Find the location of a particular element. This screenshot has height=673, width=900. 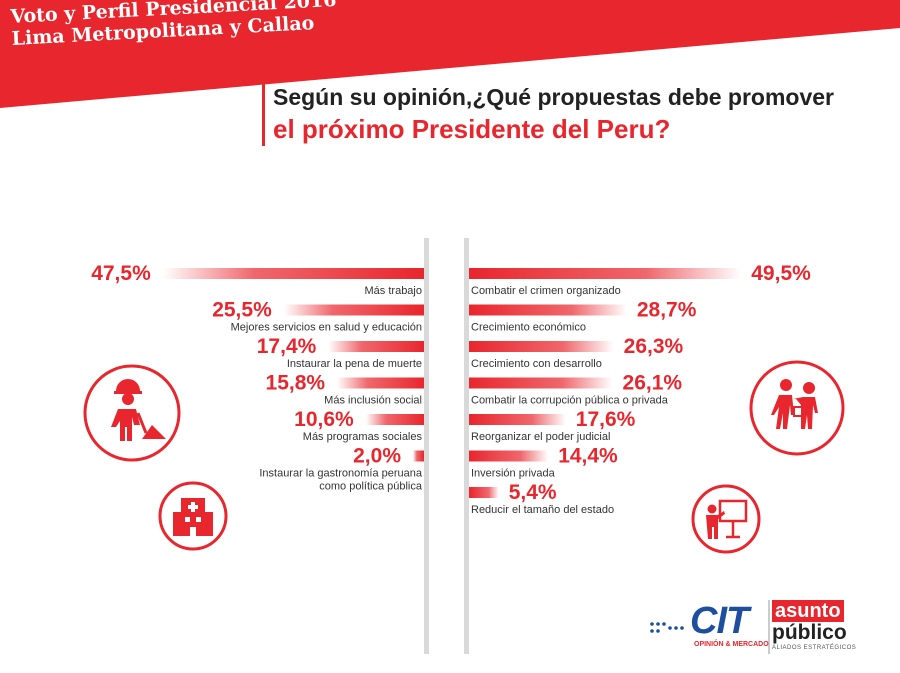

value-label-left: 25,5% is located at coordinates (242, 310).